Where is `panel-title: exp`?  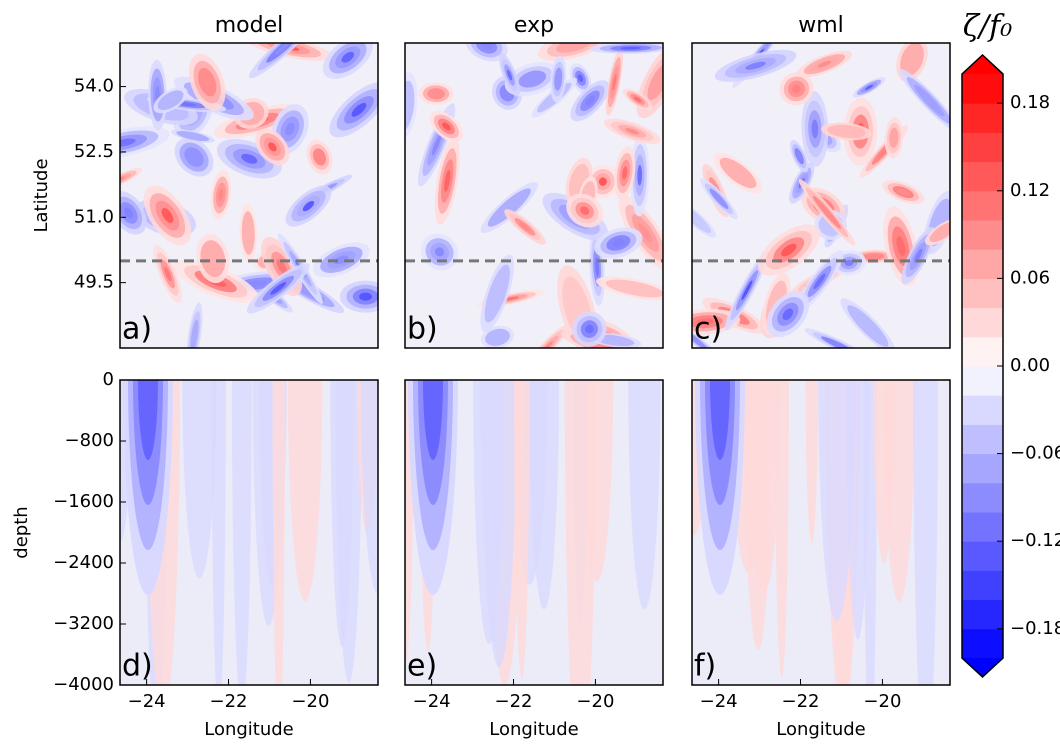 panel-title: exp is located at coordinates (534, 25).